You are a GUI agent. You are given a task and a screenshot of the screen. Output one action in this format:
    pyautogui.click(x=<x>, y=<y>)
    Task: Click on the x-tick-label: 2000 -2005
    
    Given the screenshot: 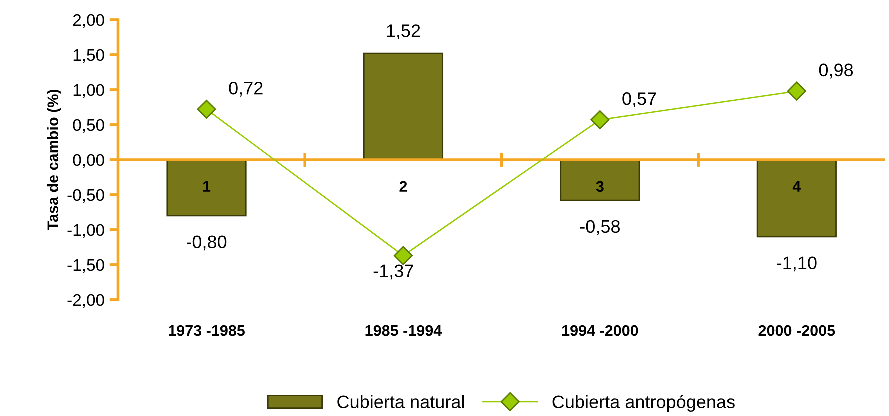 What is the action you would take?
    pyautogui.click(x=797, y=330)
    